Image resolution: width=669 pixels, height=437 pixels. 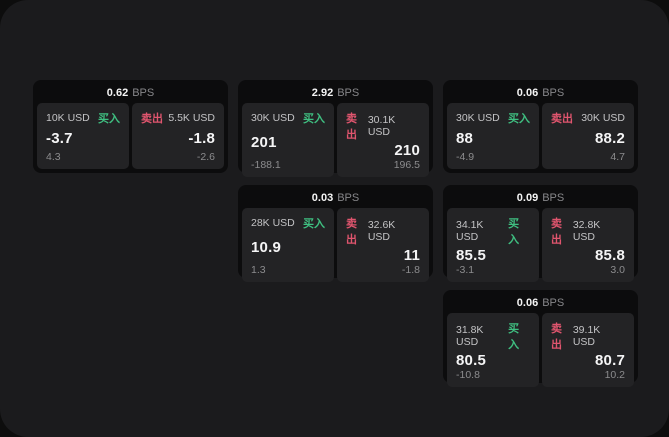 I want to click on sell-tile: 卖出 32.6K USD 11 -1.8, so click(x=383, y=245).